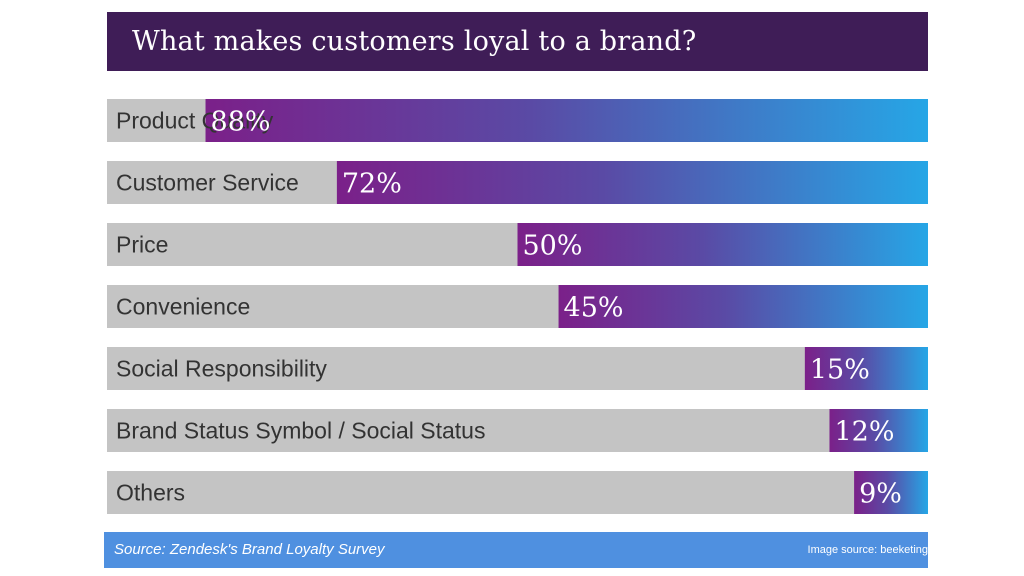 Image resolution: width=1024 pixels, height=576 pixels. What do you see at coordinates (372, 184) in the screenshot?
I see `value-label: 72%` at bounding box center [372, 184].